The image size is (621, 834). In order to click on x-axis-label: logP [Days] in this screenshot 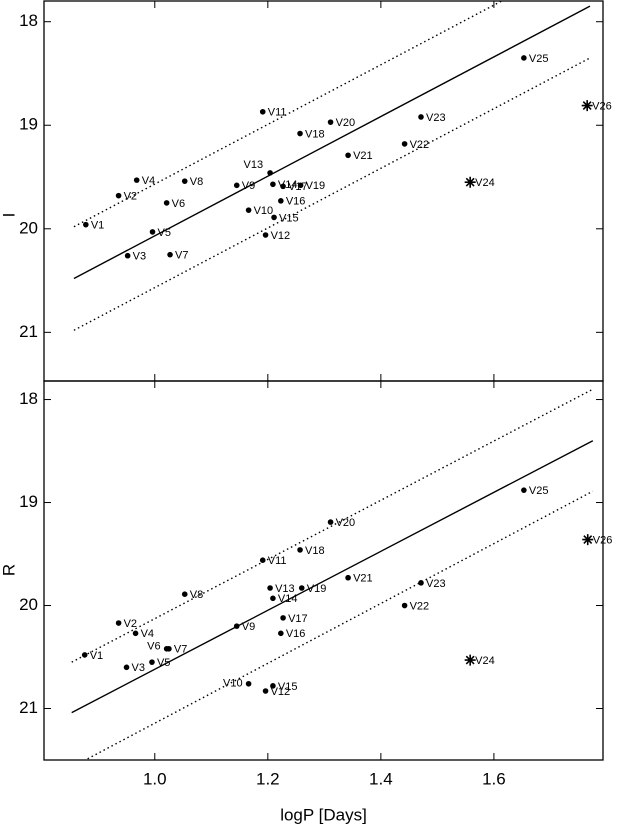, I will do `click(323, 814)`.